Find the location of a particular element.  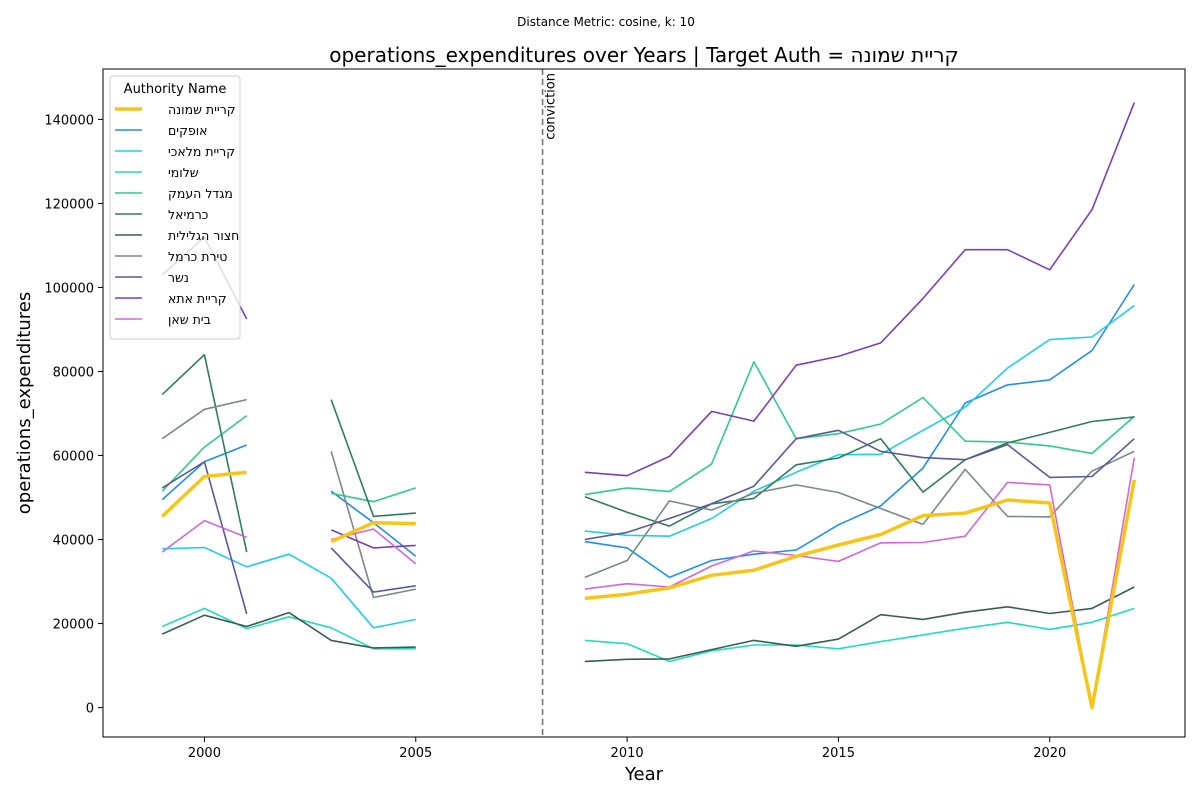

legend-entry: קריית מלאכי is located at coordinates (201, 151).